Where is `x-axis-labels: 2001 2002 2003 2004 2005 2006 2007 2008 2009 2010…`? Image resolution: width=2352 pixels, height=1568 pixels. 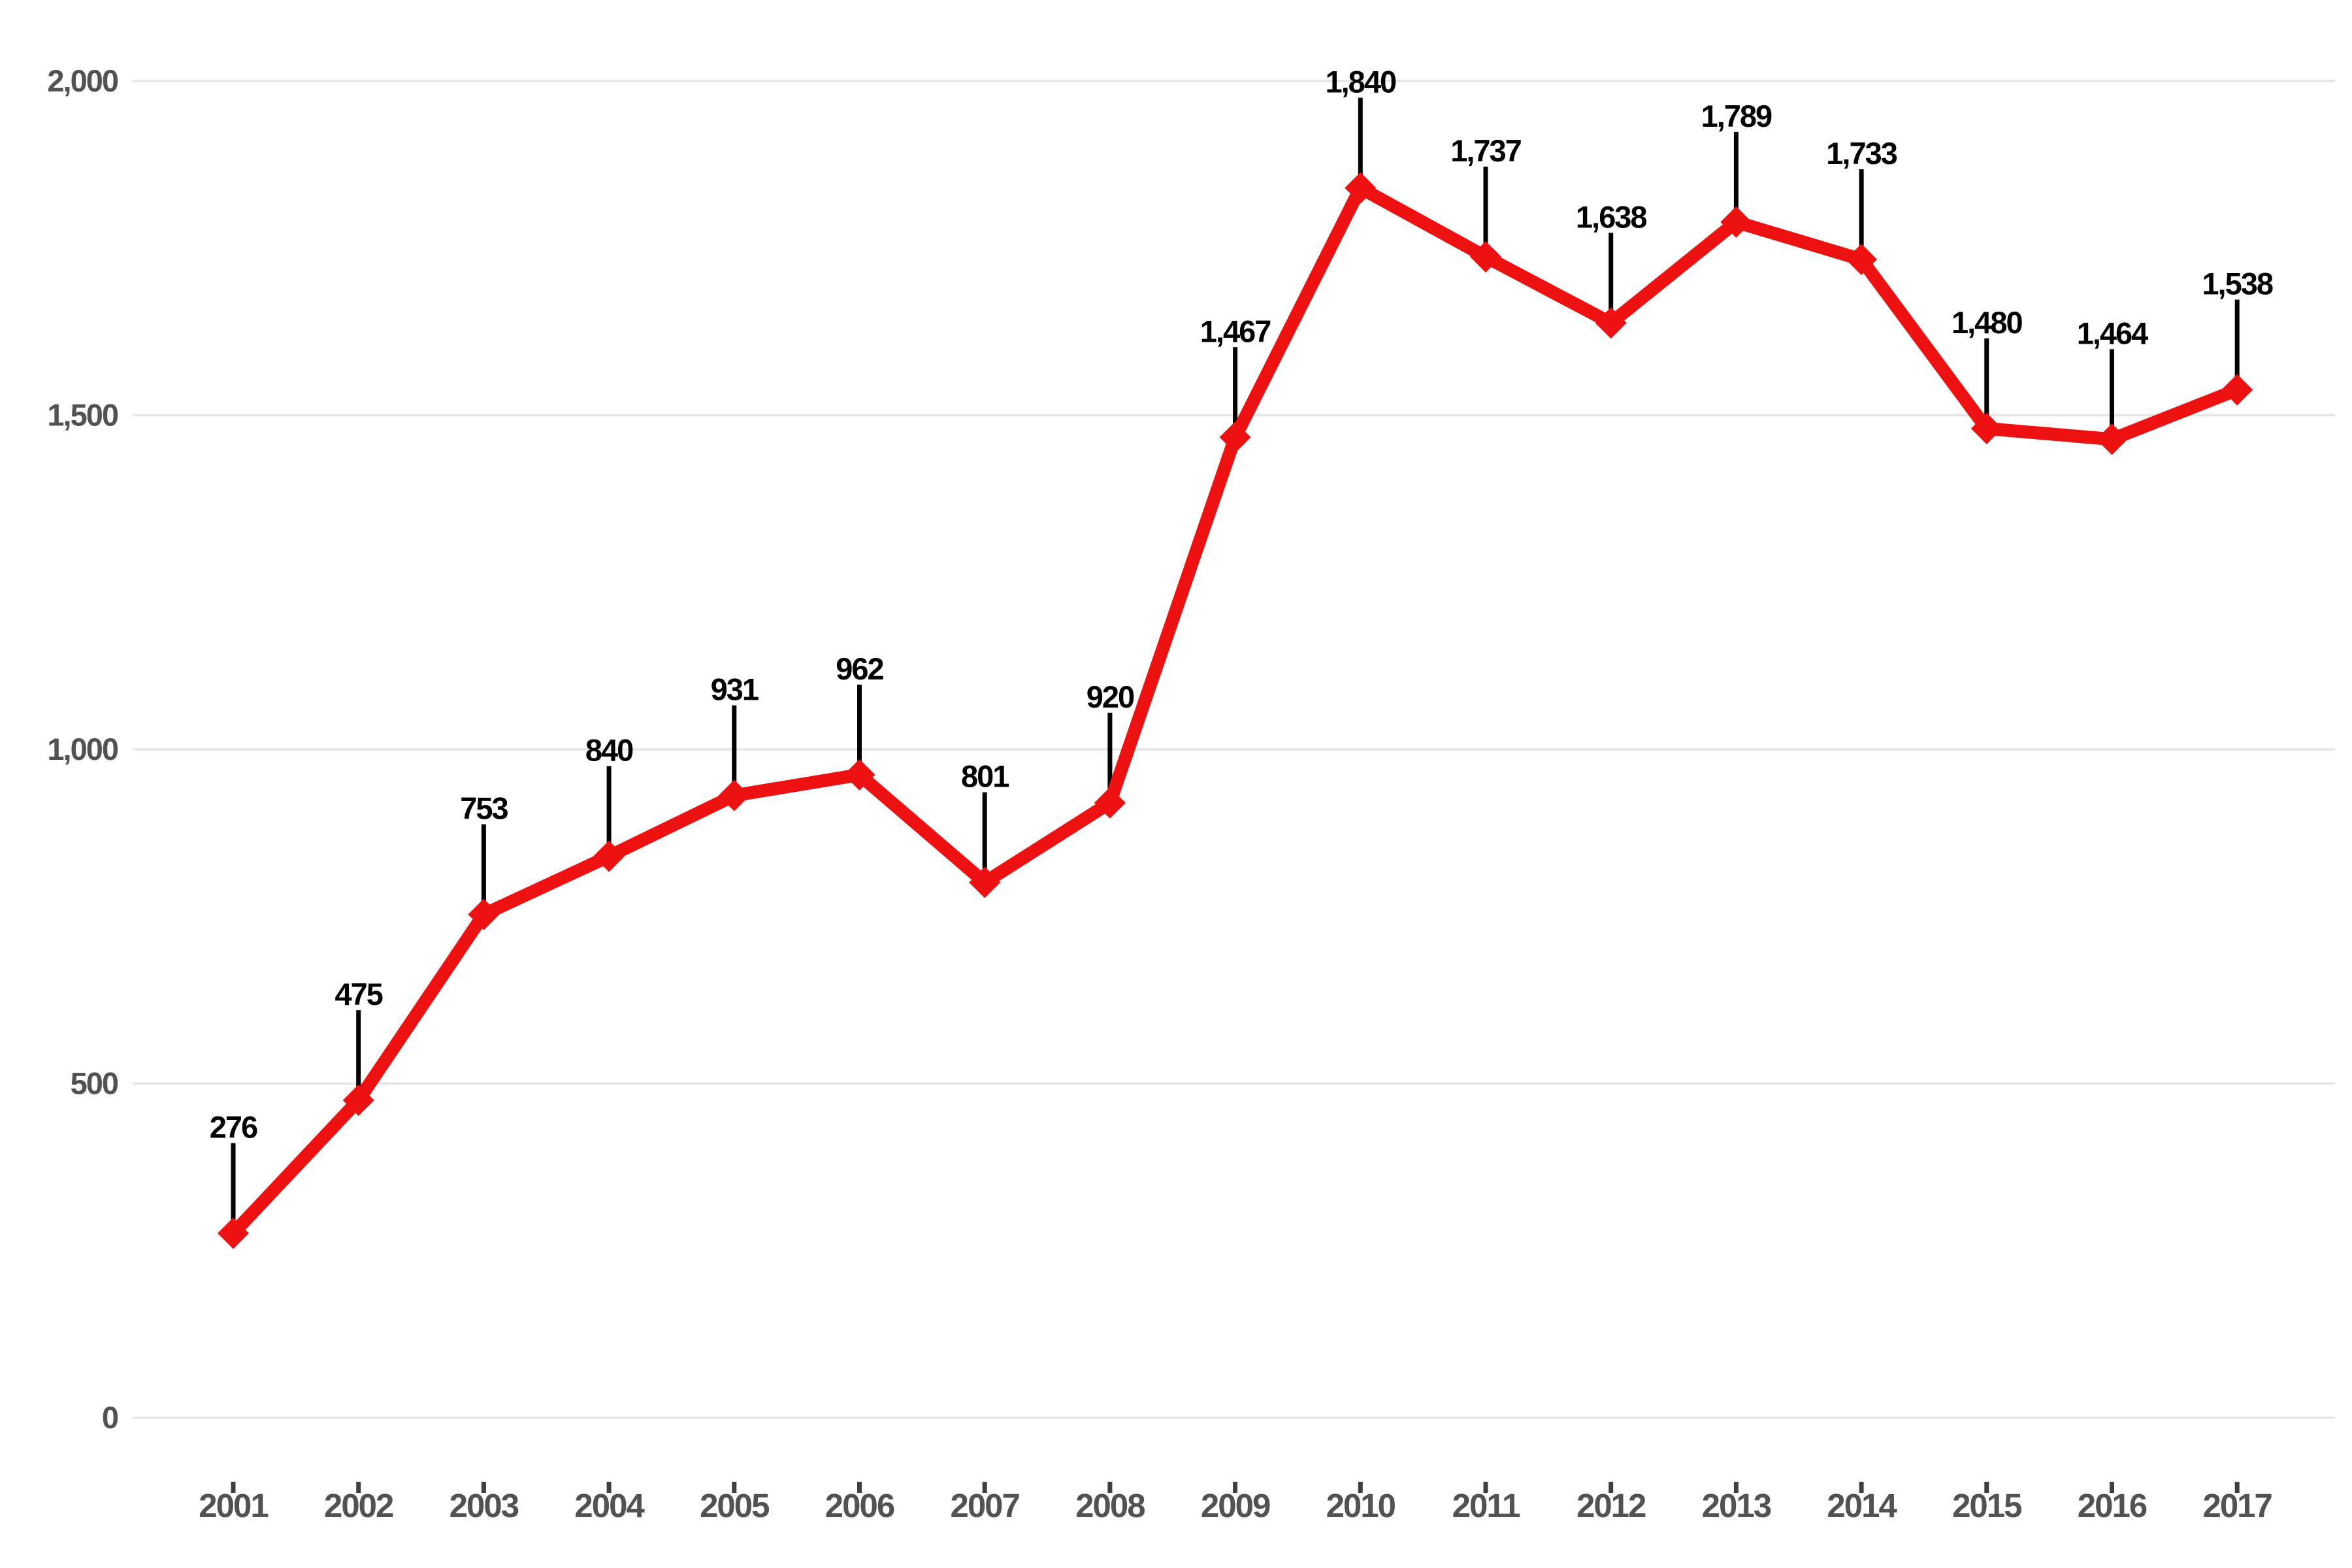 x-axis-labels: 2001 2002 2003 2004 2005 2006 2007 2008 2009 2010… is located at coordinates (1236, 1505).